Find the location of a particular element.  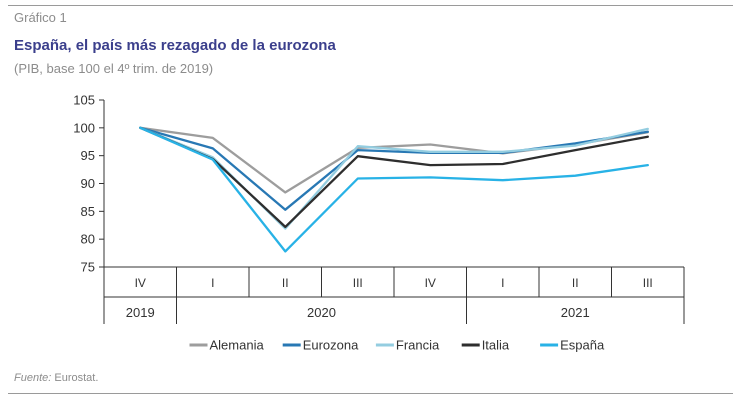

legend-label: Italia is located at coordinates (496, 345).